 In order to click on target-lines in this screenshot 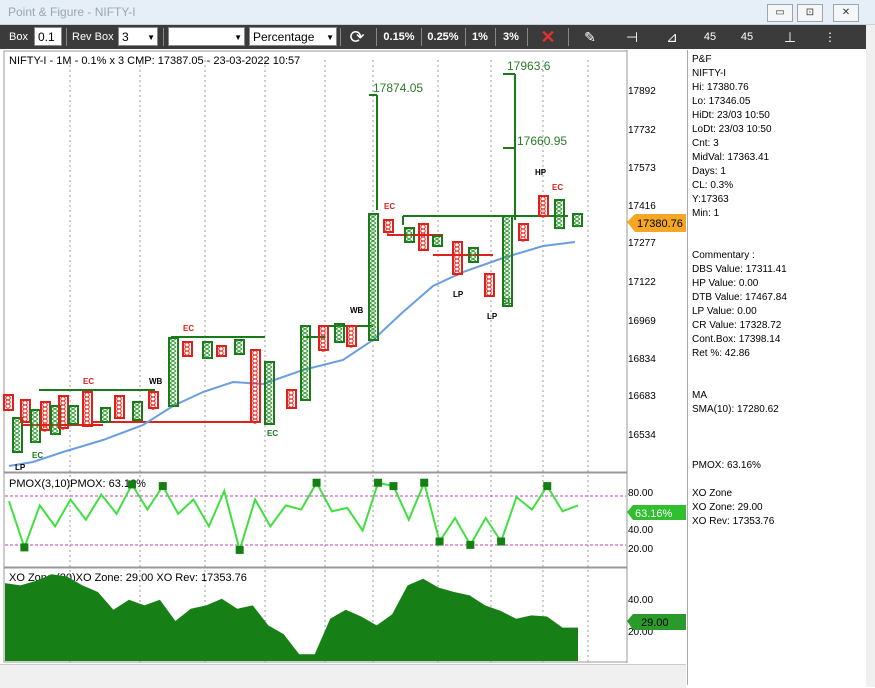, I will do `click(442, 146)`.